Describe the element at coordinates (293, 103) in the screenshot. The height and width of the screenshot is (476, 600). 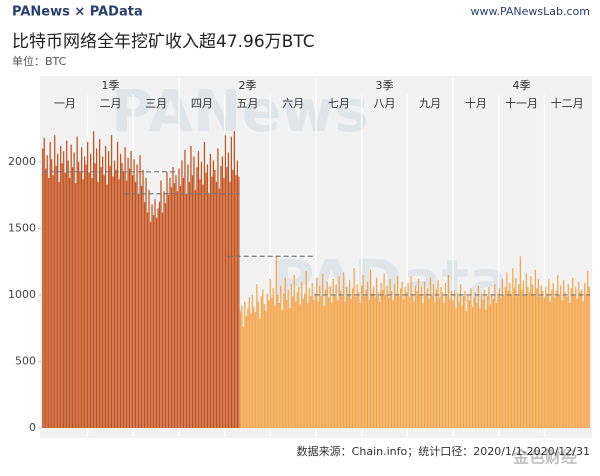
I see `month-label: 六月` at that location.